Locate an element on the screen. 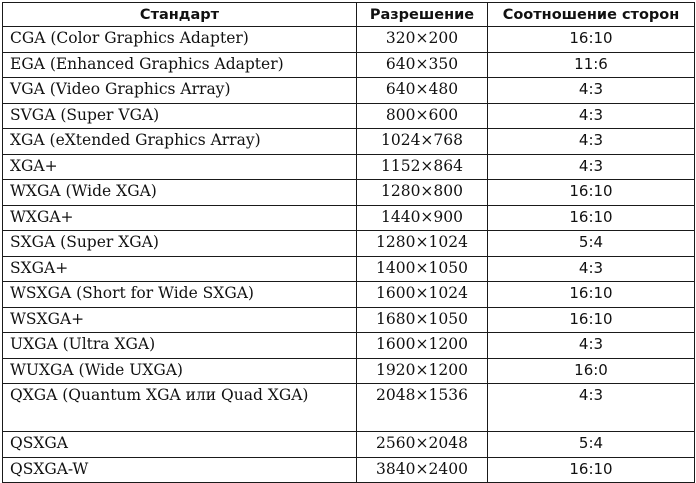  table-row: WUXGA (Wide UXGA) 1920×1200 16:0 is located at coordinates (348, 370).